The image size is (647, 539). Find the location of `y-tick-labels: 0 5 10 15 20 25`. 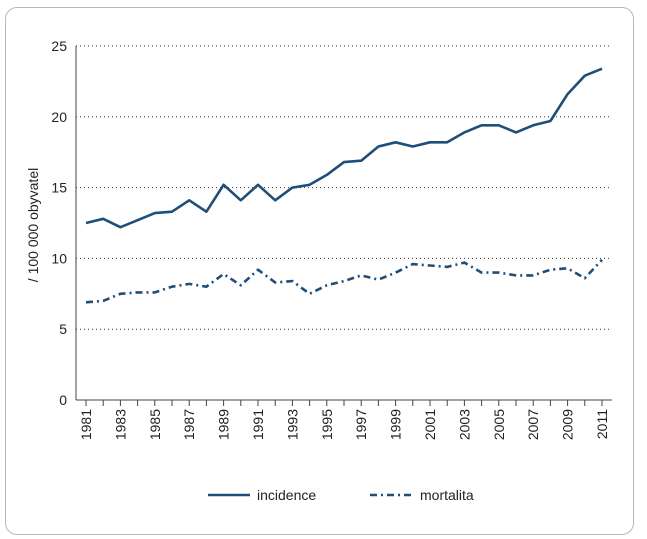

y-tick-labels: 0 5 10 15 20 25 is located at coordinates (59, 223).